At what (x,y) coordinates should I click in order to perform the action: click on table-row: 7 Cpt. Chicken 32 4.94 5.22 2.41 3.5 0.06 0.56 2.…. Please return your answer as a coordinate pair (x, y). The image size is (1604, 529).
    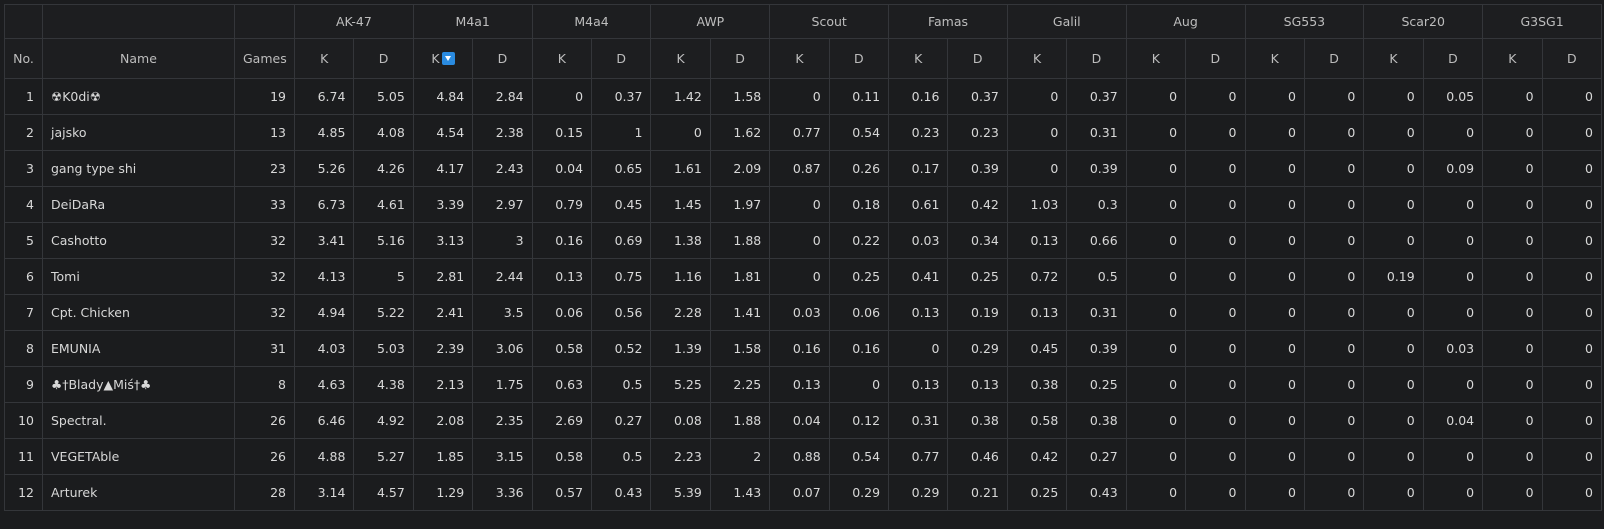
    Looking at the image, I should click on (803, 312).